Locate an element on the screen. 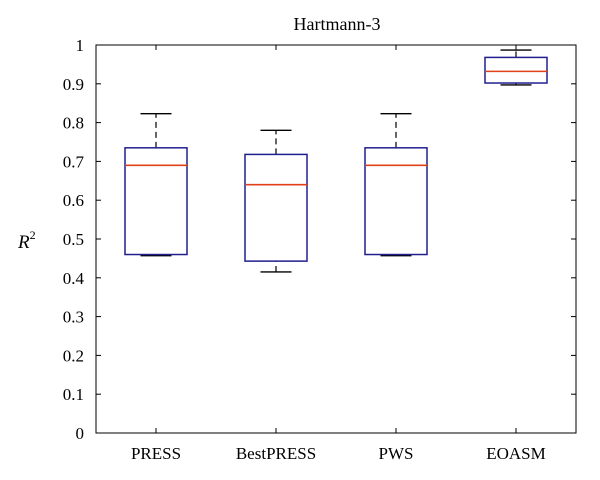 Image resolution: width=600 pixels, height=480 pixels. x-category-label: PRESS is located at coordinates (156, 453).